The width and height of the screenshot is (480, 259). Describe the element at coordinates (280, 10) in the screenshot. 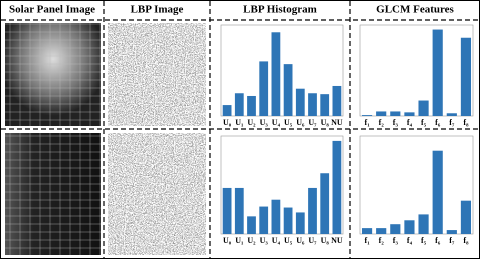

I see `column-header: LBP Histogram` at that location.